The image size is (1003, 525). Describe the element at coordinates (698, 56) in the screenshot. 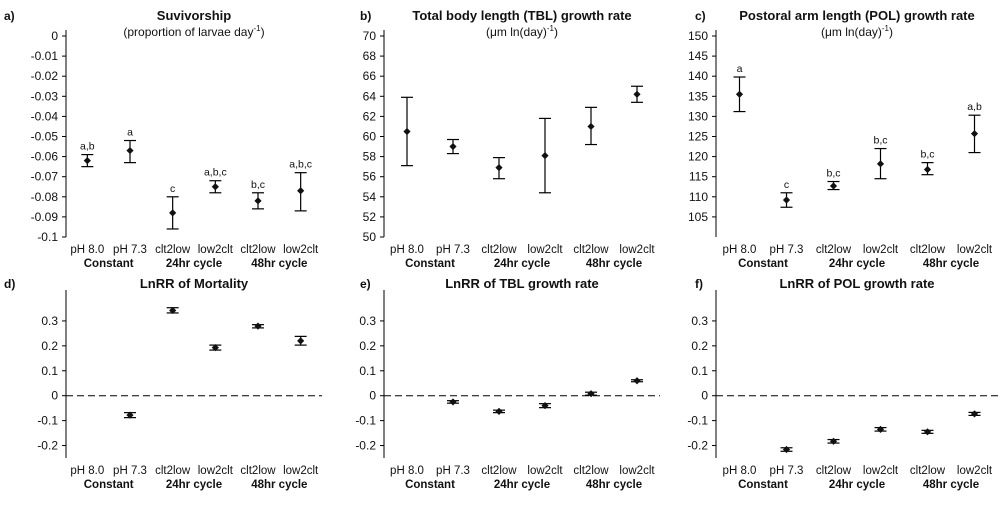

I see `y-tick-label: 145` at that location.